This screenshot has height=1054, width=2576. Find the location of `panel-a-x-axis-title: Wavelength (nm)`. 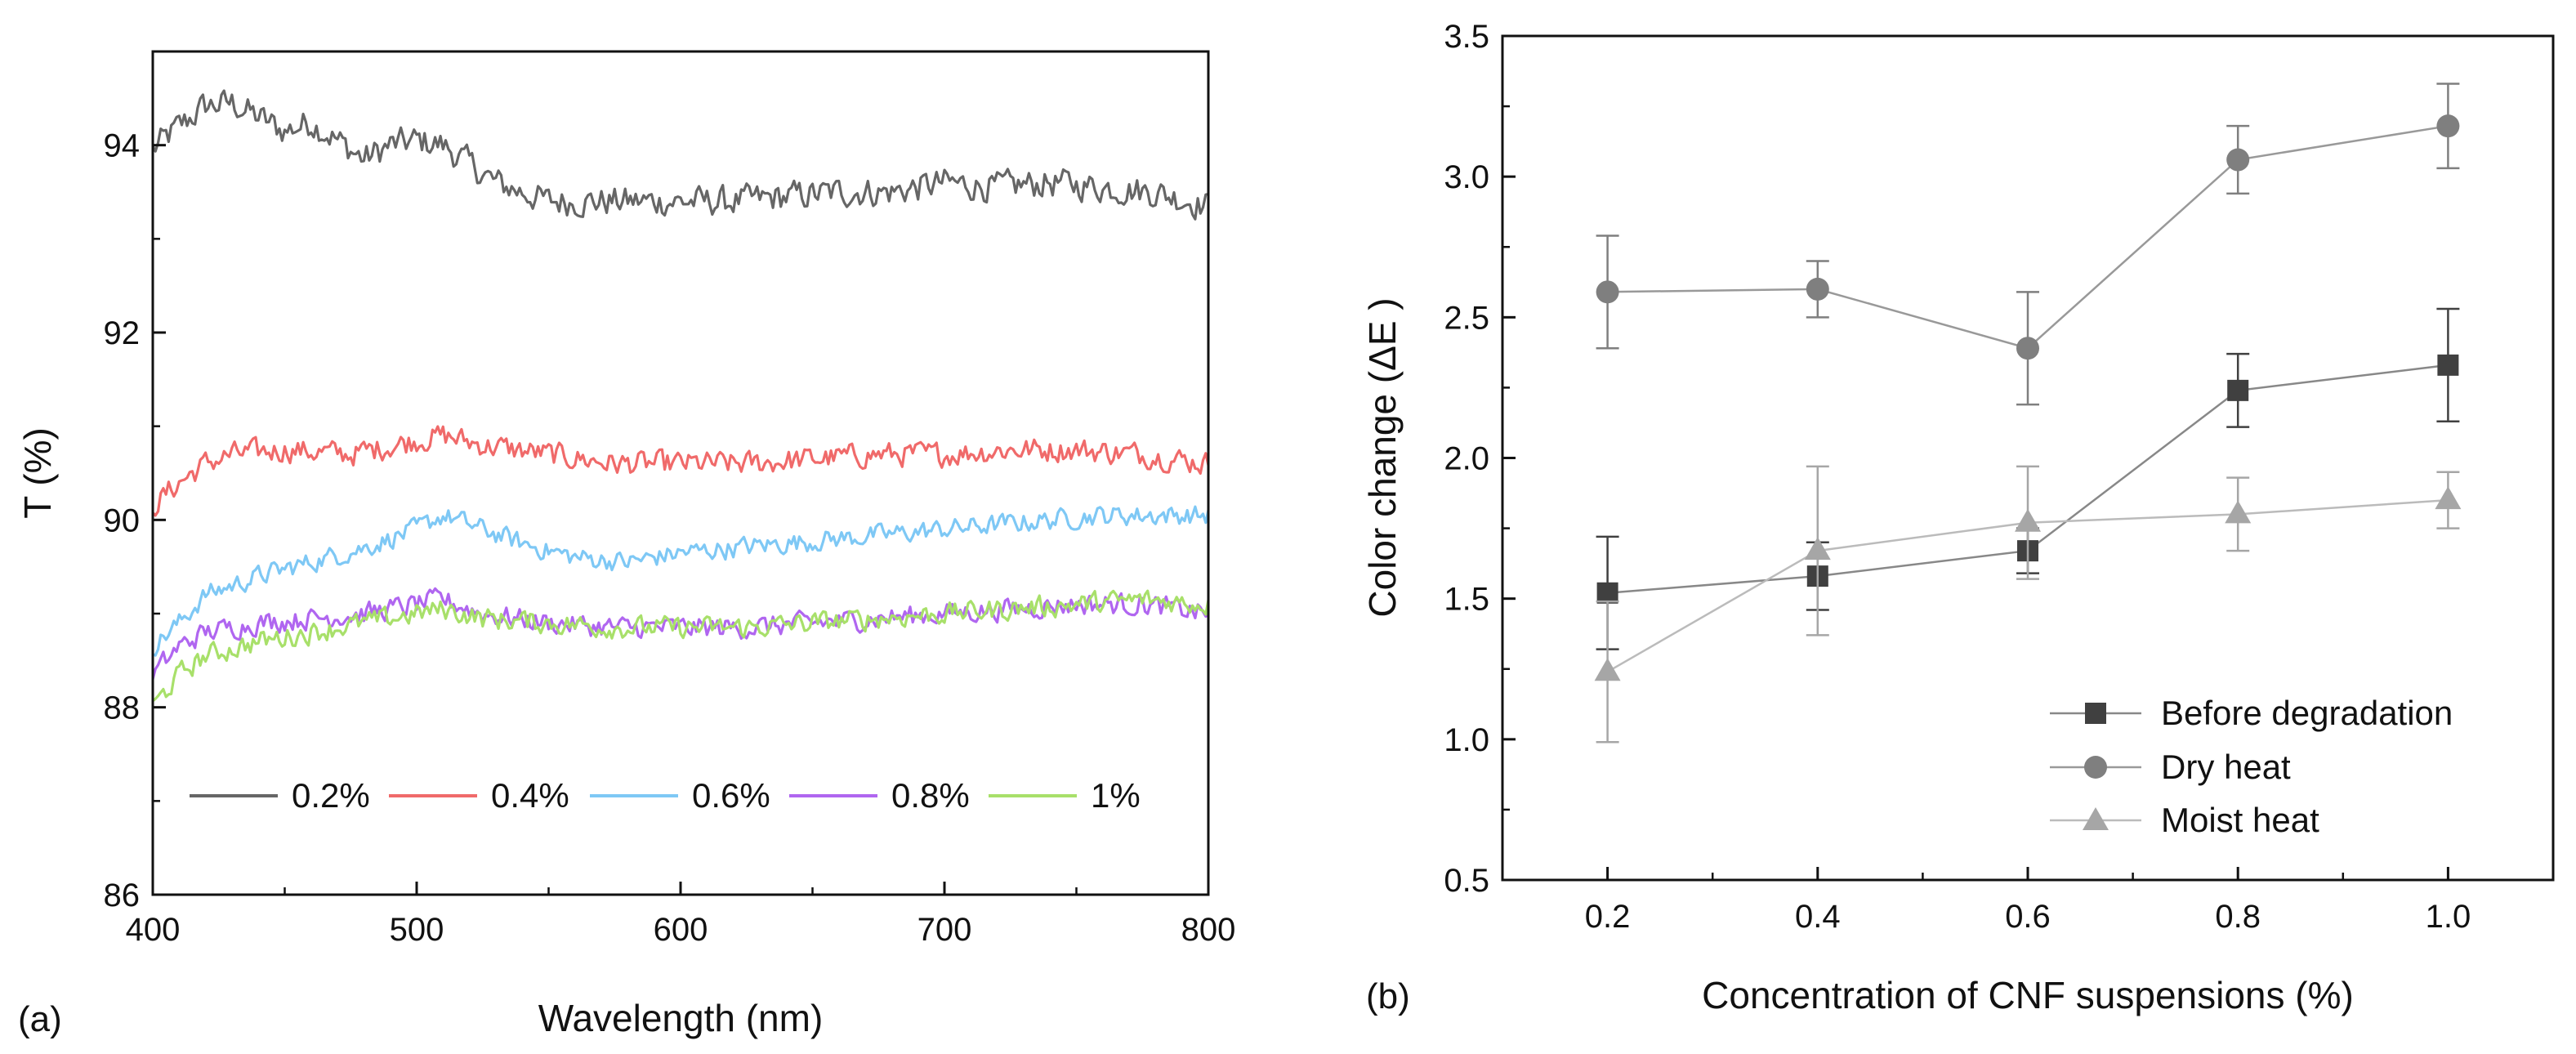

panel-a-x-axis-title: Wavelength (nm) is located at coordinates (681, 1018).